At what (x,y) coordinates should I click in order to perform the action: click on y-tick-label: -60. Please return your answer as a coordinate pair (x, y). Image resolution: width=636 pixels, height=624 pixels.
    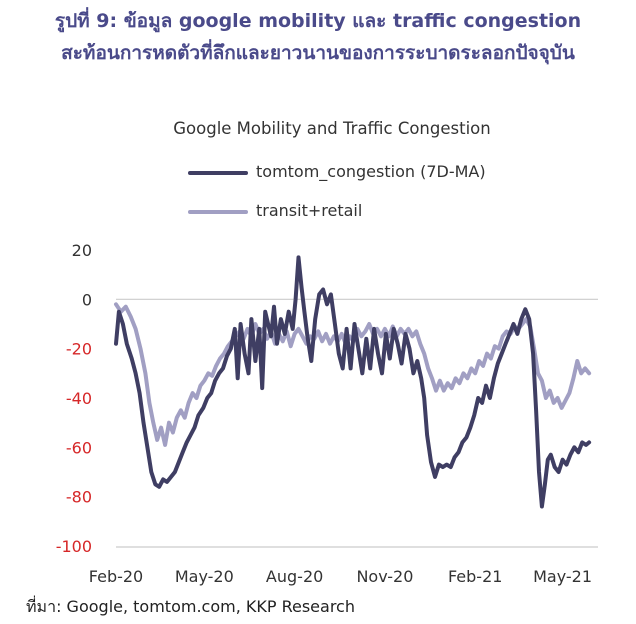
    Looking at the image, I should click on (79, 447).